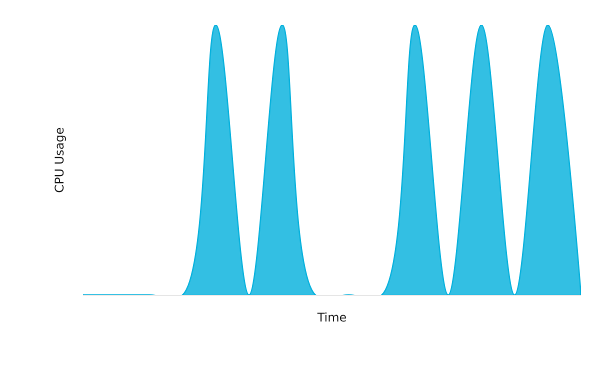 This screenshot has height=371, width=600. Describe the element at coordinates (331, 317) in the screenshot. I see `x-axis-title: Time` at that location.